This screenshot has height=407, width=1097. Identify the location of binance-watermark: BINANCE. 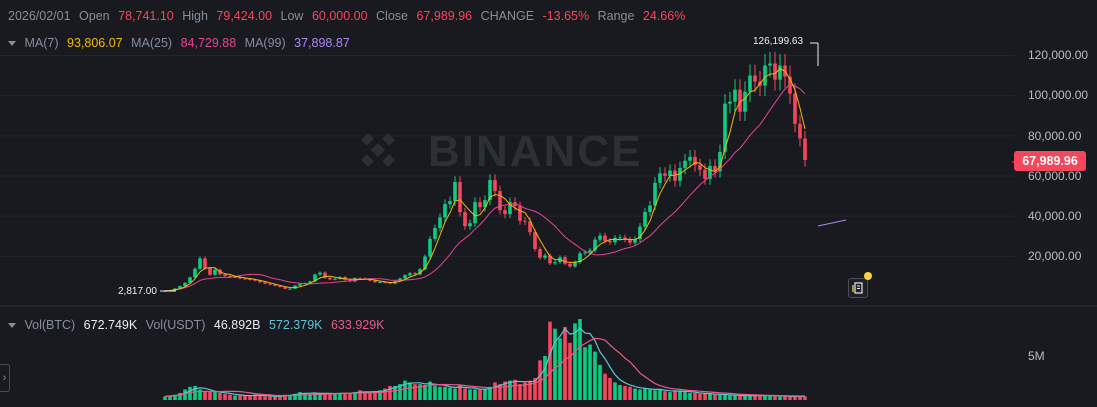
(500, 151).